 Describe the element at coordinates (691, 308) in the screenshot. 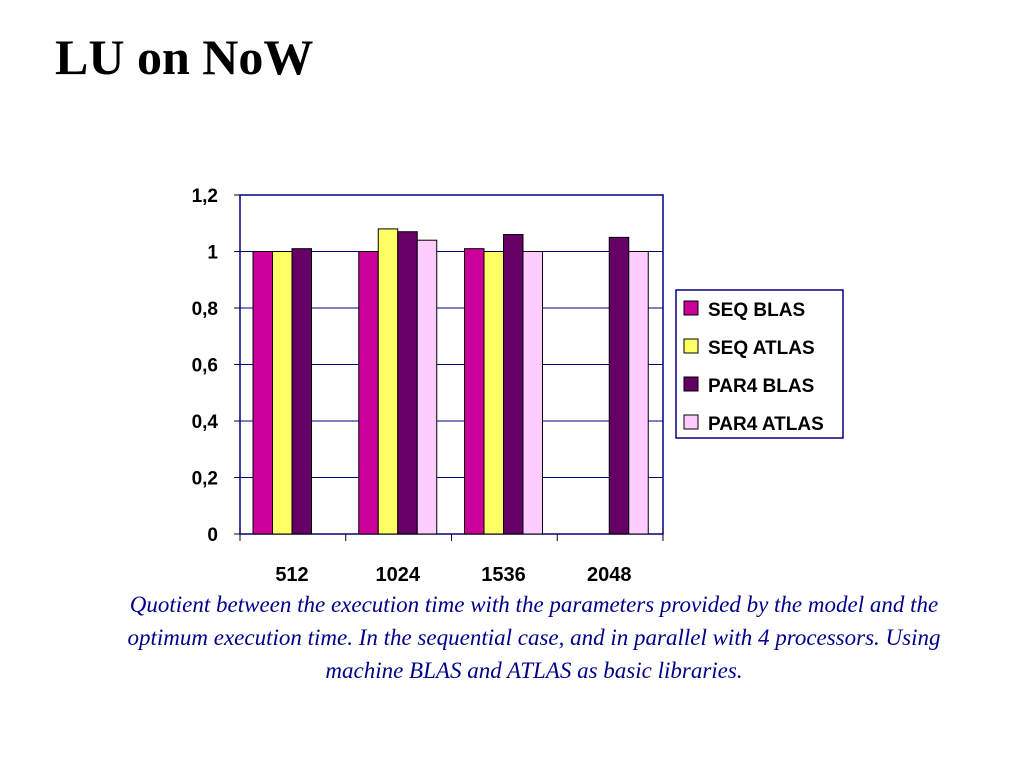

I see `legend-swatch-seq-blas` at that location.